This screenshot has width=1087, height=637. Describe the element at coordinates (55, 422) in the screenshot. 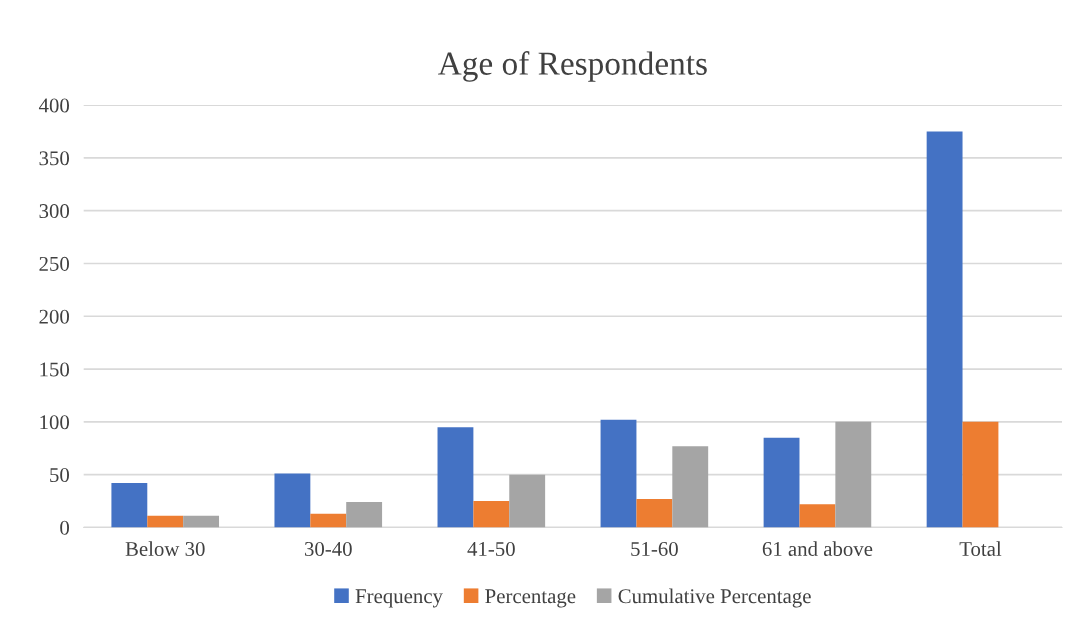

I see `y-tick-label: 100` at that location.